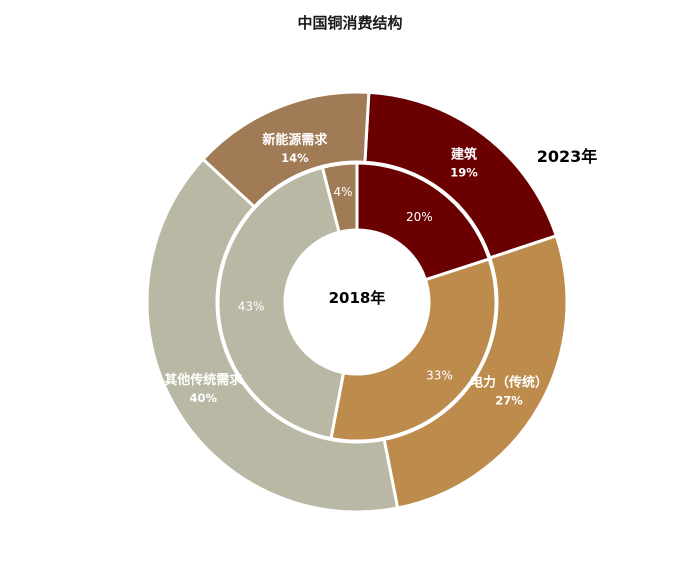 This screenshot has height=561, width=700. Describe the element at coordinates (204, 398) in the screenshot. I see `outer-value-label-3: 40%` at that location.